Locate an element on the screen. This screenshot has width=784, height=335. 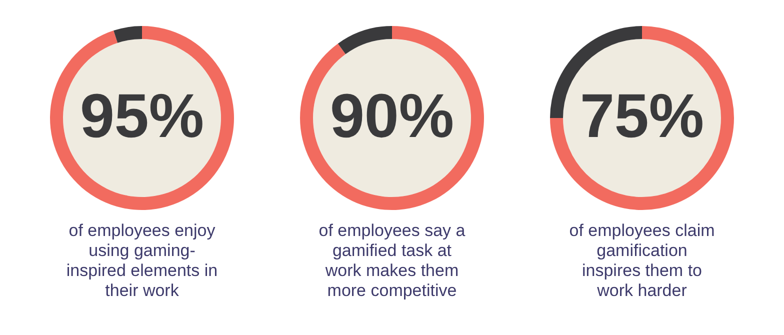
data-label: 95% is located at coordinates (142, 116).